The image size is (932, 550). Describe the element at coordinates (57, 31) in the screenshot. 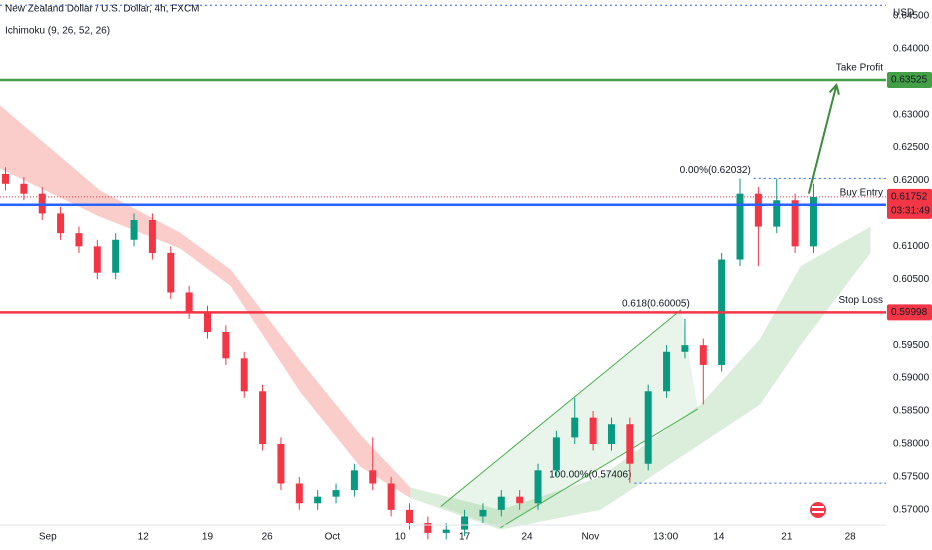

I see `indicator-label: Ichimoku (9, 26, 52, 26)` at that location.